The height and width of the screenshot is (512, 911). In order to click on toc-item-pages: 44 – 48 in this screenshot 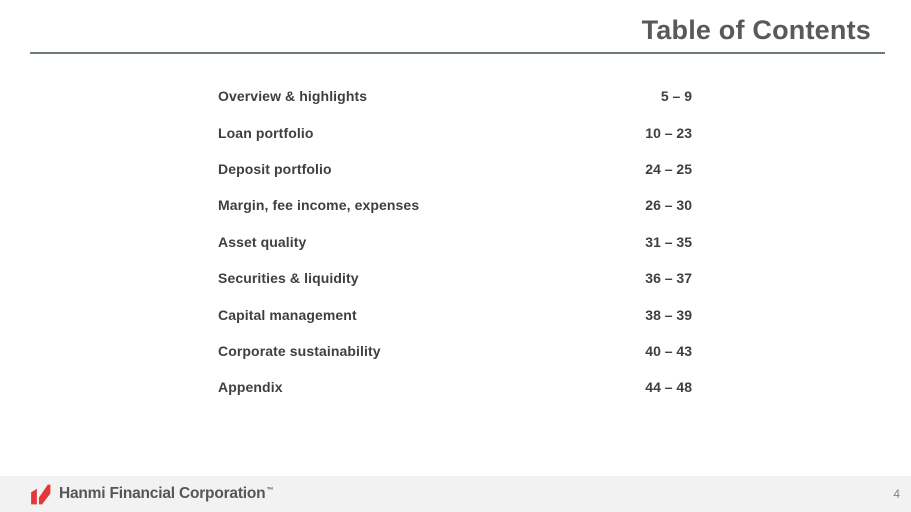, I will do `click(668, 387)`.